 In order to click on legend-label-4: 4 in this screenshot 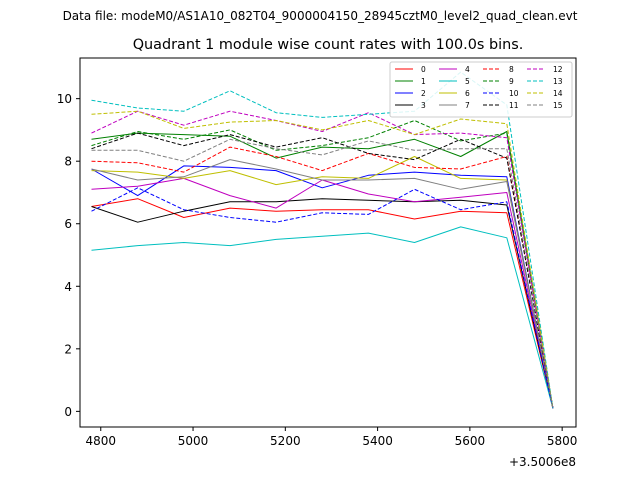, I will do `click(467, 69)`.